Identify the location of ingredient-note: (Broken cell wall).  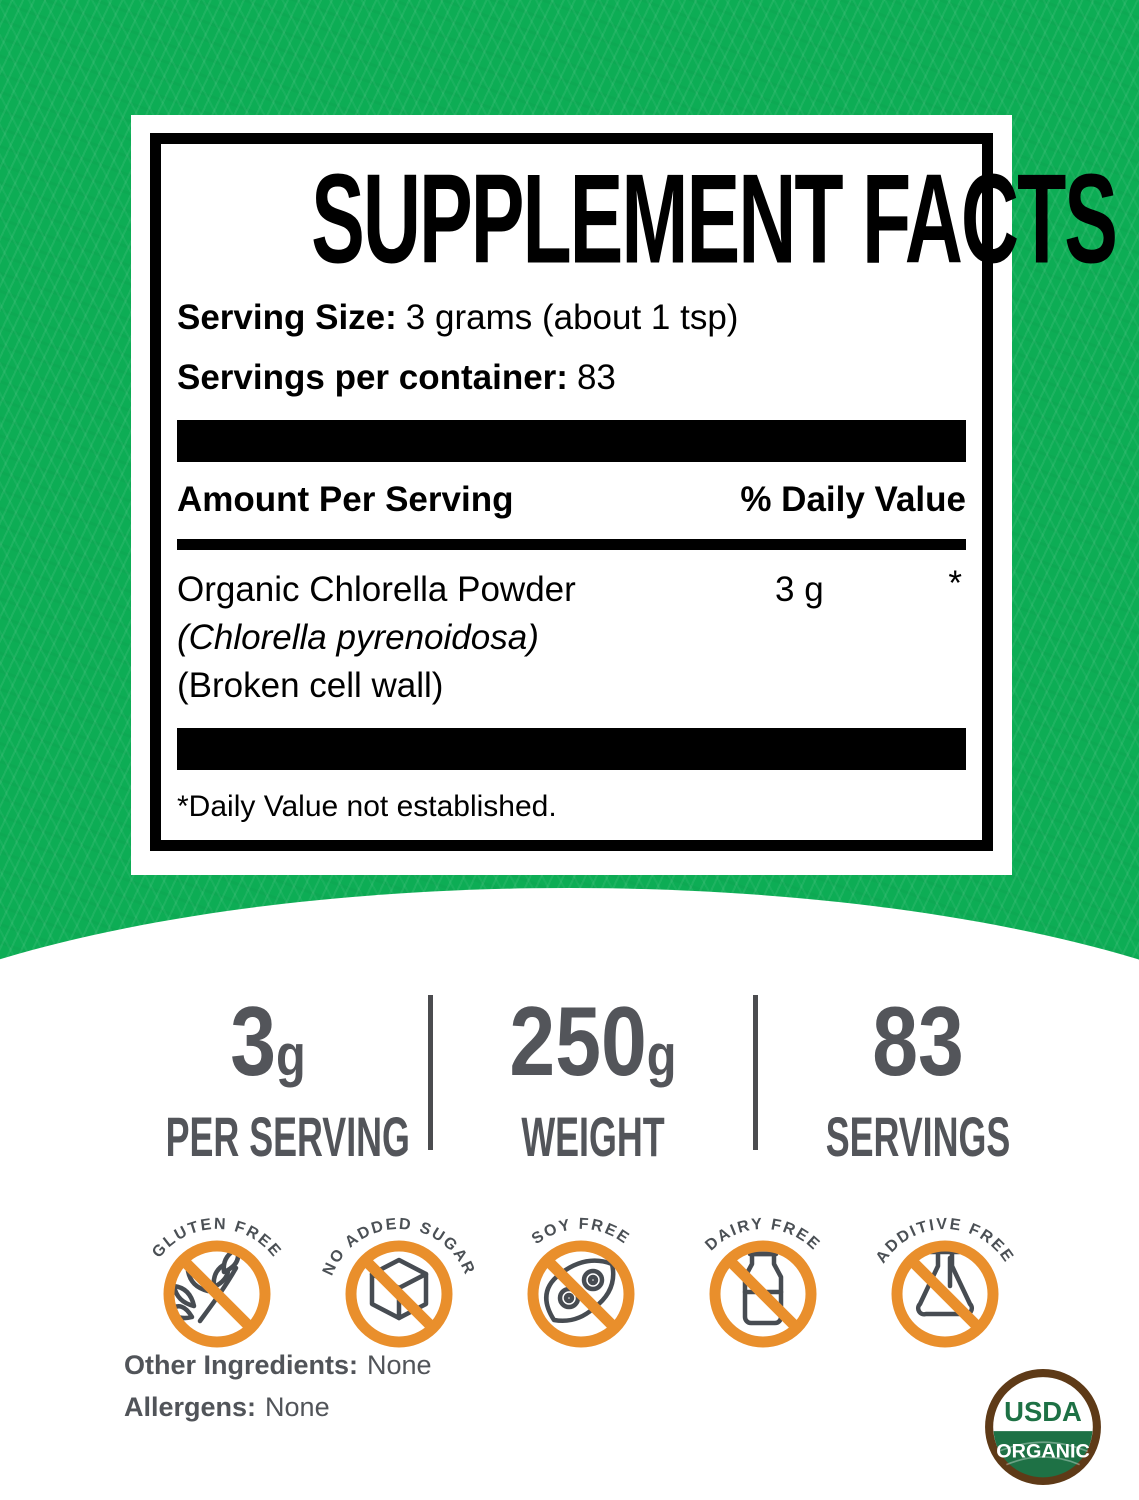
(310, 685).